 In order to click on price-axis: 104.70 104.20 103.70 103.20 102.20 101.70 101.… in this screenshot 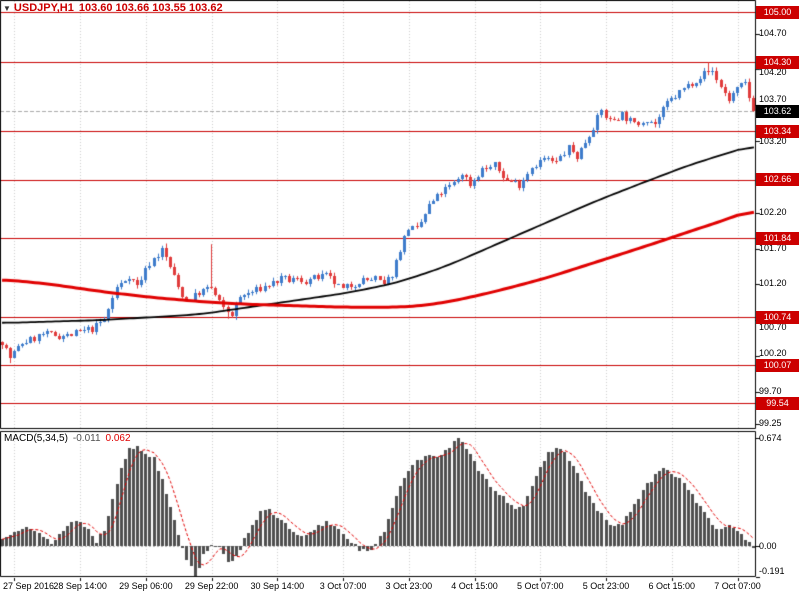, I will do `click(778, 288)`.